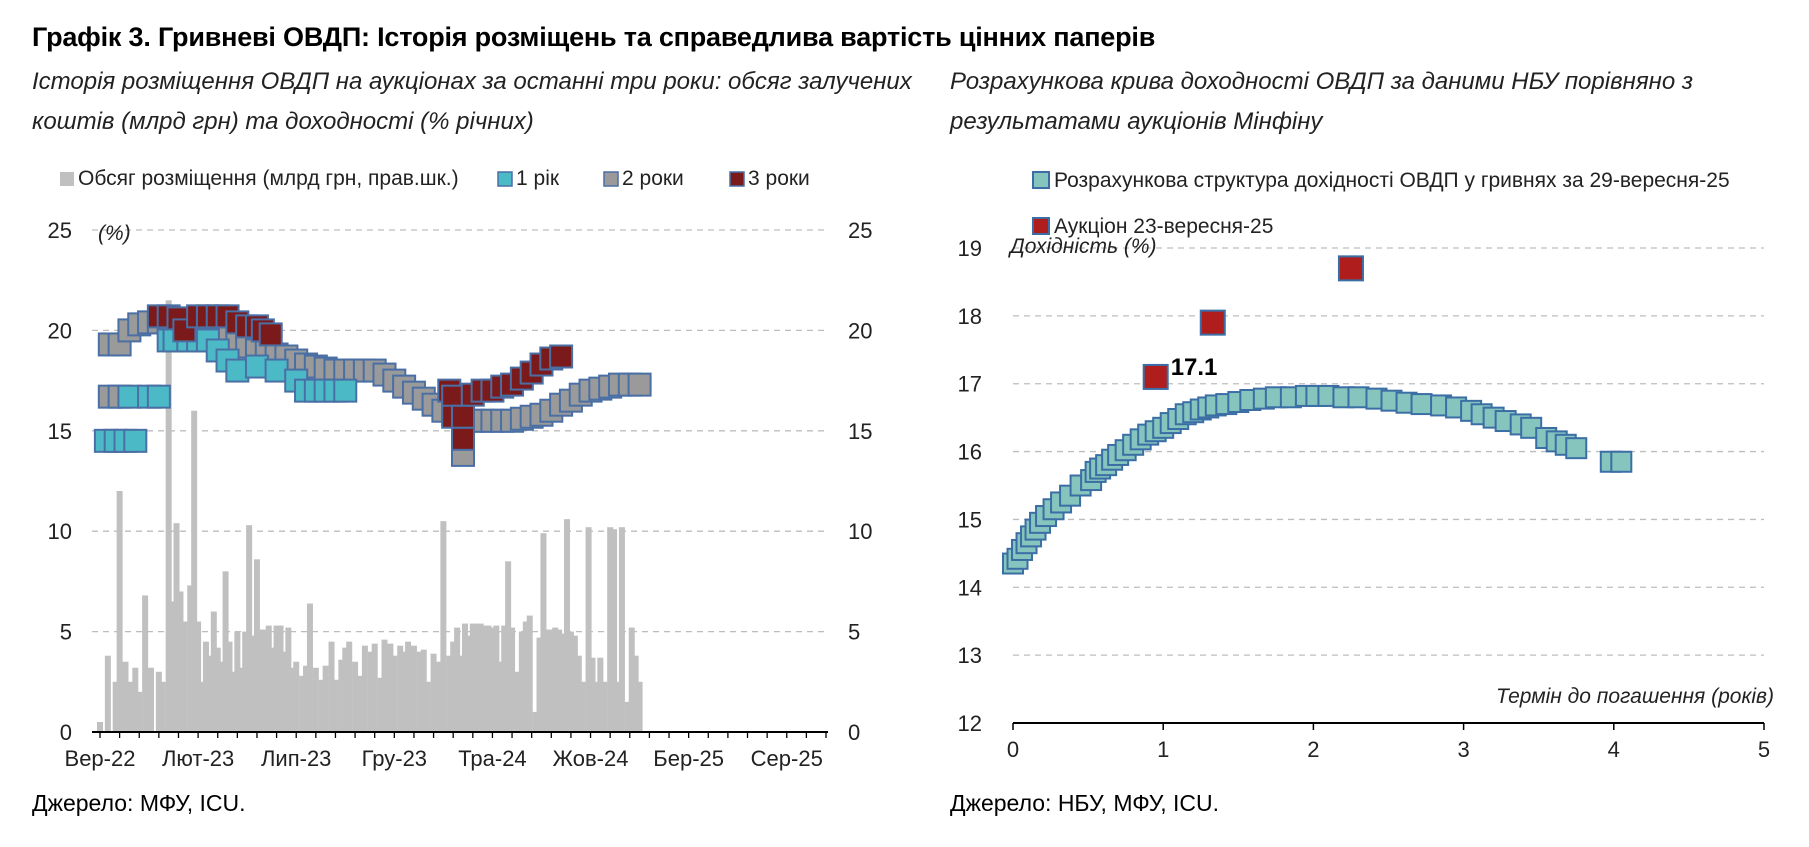 This screenshot has height=847, width=1809. Describe the element at coordinates (60, 330) in the screenshot. I see `y-tick-label: 20` at that location.